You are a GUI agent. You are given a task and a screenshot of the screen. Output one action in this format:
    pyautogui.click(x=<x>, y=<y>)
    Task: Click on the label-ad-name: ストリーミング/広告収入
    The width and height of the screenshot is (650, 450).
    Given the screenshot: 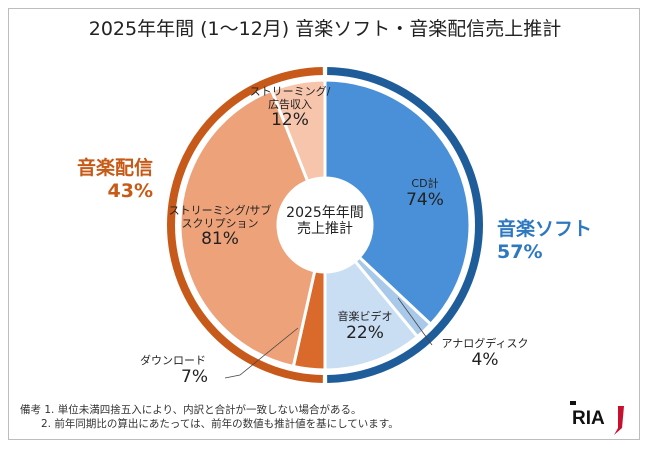 What is the action you would take?
    pyautogui.click(x=290, y=98)
    